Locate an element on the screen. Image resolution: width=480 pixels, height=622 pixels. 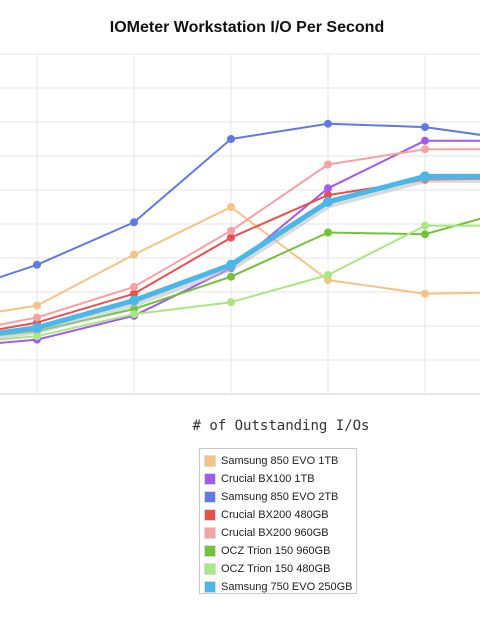
legend-item: Crucial BX200 960GB is located at coordinates (280, 533).